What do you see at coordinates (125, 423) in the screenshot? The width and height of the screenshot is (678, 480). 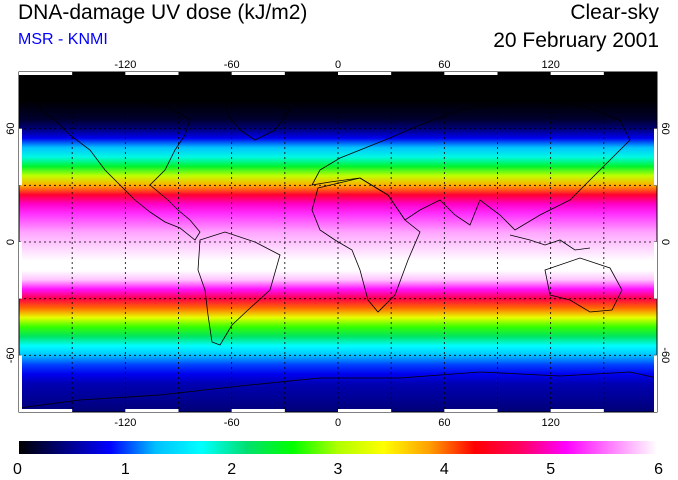 I see `bottom-lon-label: -120` at bounding box center [125, 423].